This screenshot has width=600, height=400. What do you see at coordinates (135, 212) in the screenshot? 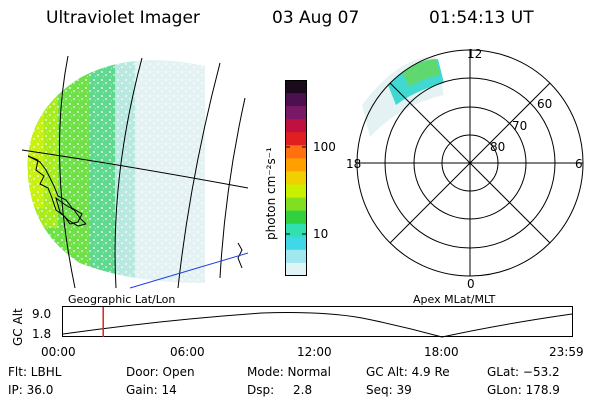
I see `coastlines` at bounding box center [135, 212].